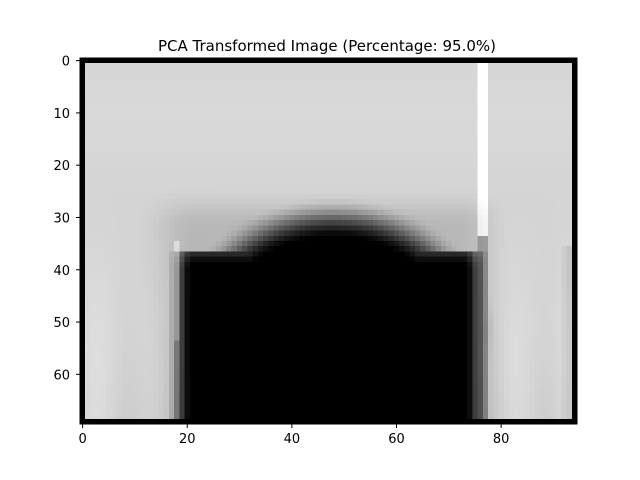 The image size is (640, 480). Describe the element at coordinates (66, 62) in the screenshot. I see `y-tick-label: 0` at that location.